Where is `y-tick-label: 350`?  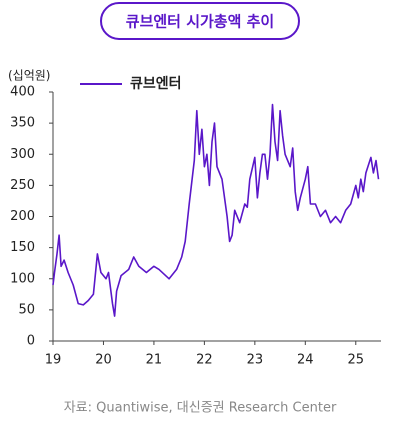 y-tick-label: 350 is located at coordinates (22, 123).